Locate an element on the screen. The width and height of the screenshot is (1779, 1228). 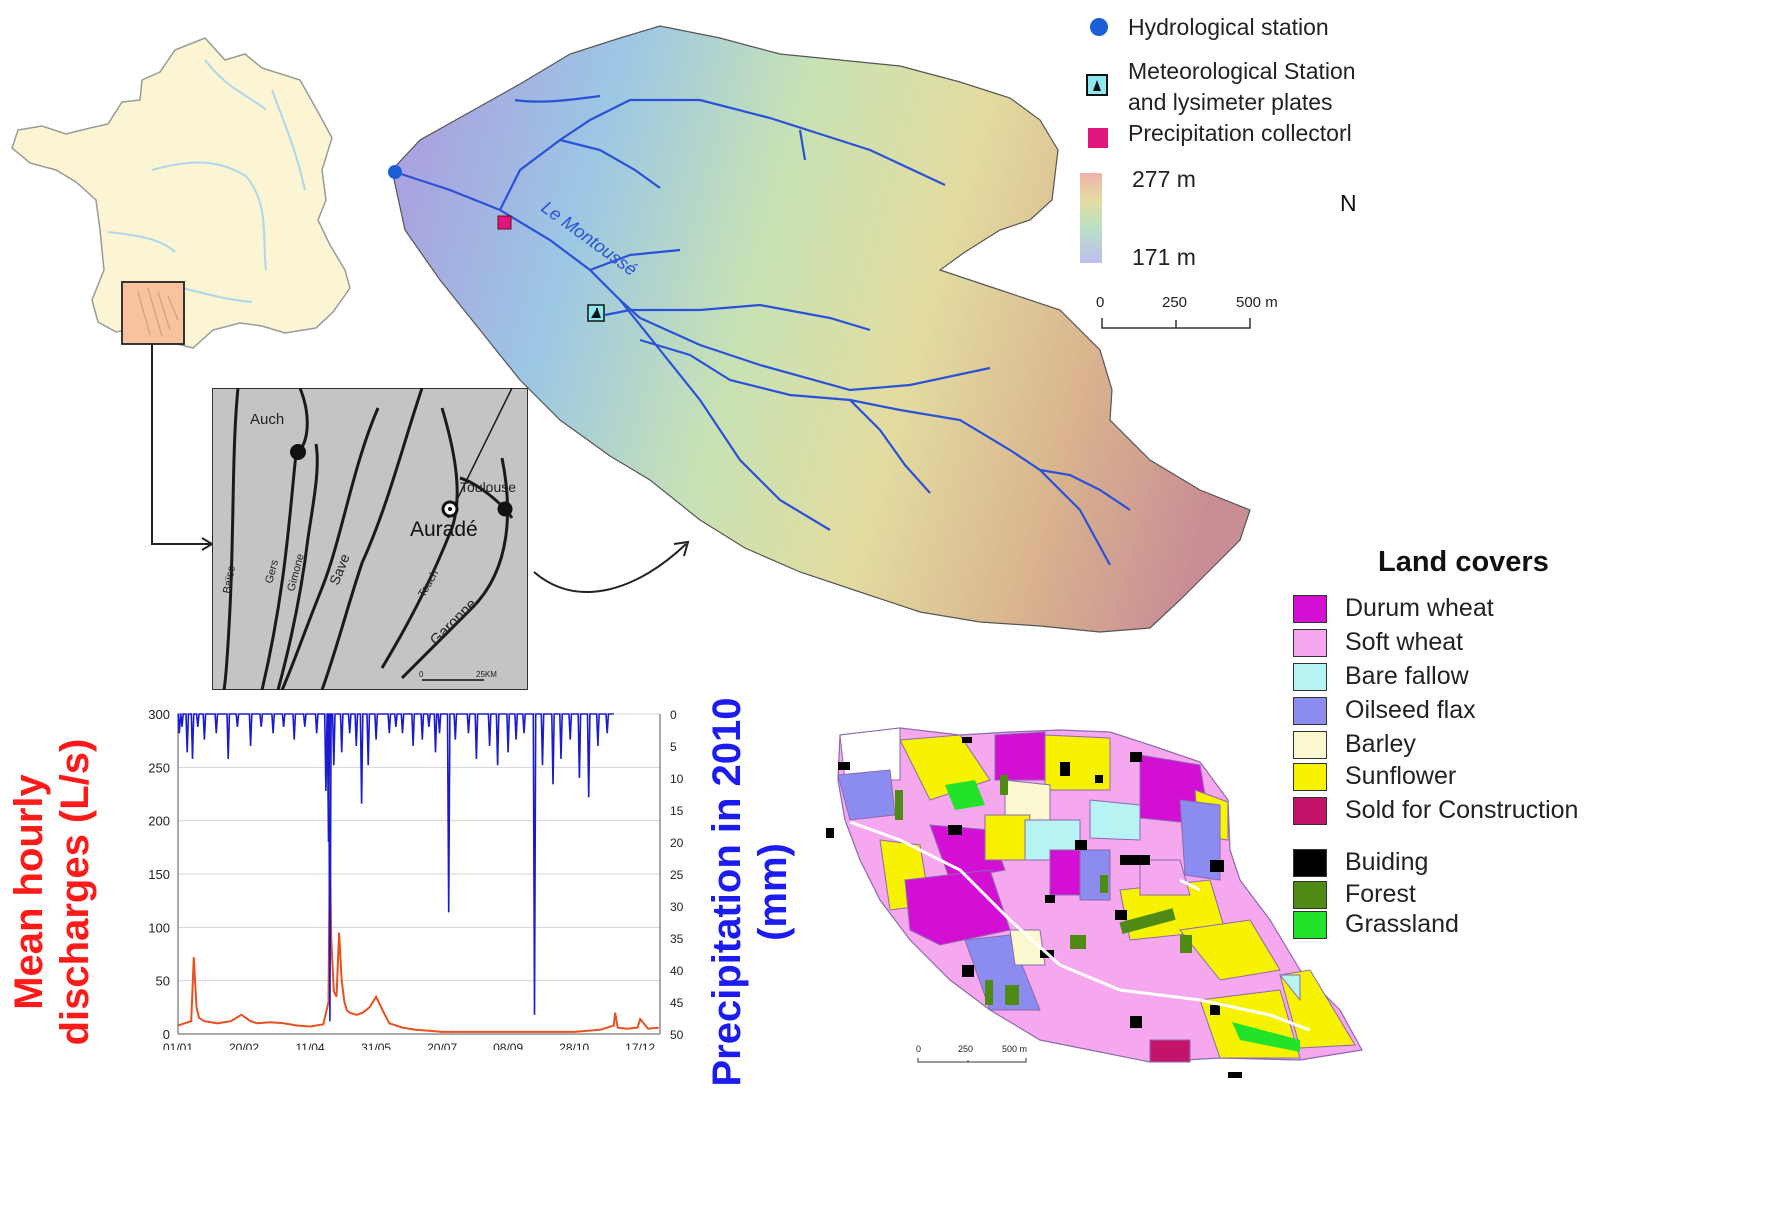
meteorological-station-marker is located at coordinates (596, 313).